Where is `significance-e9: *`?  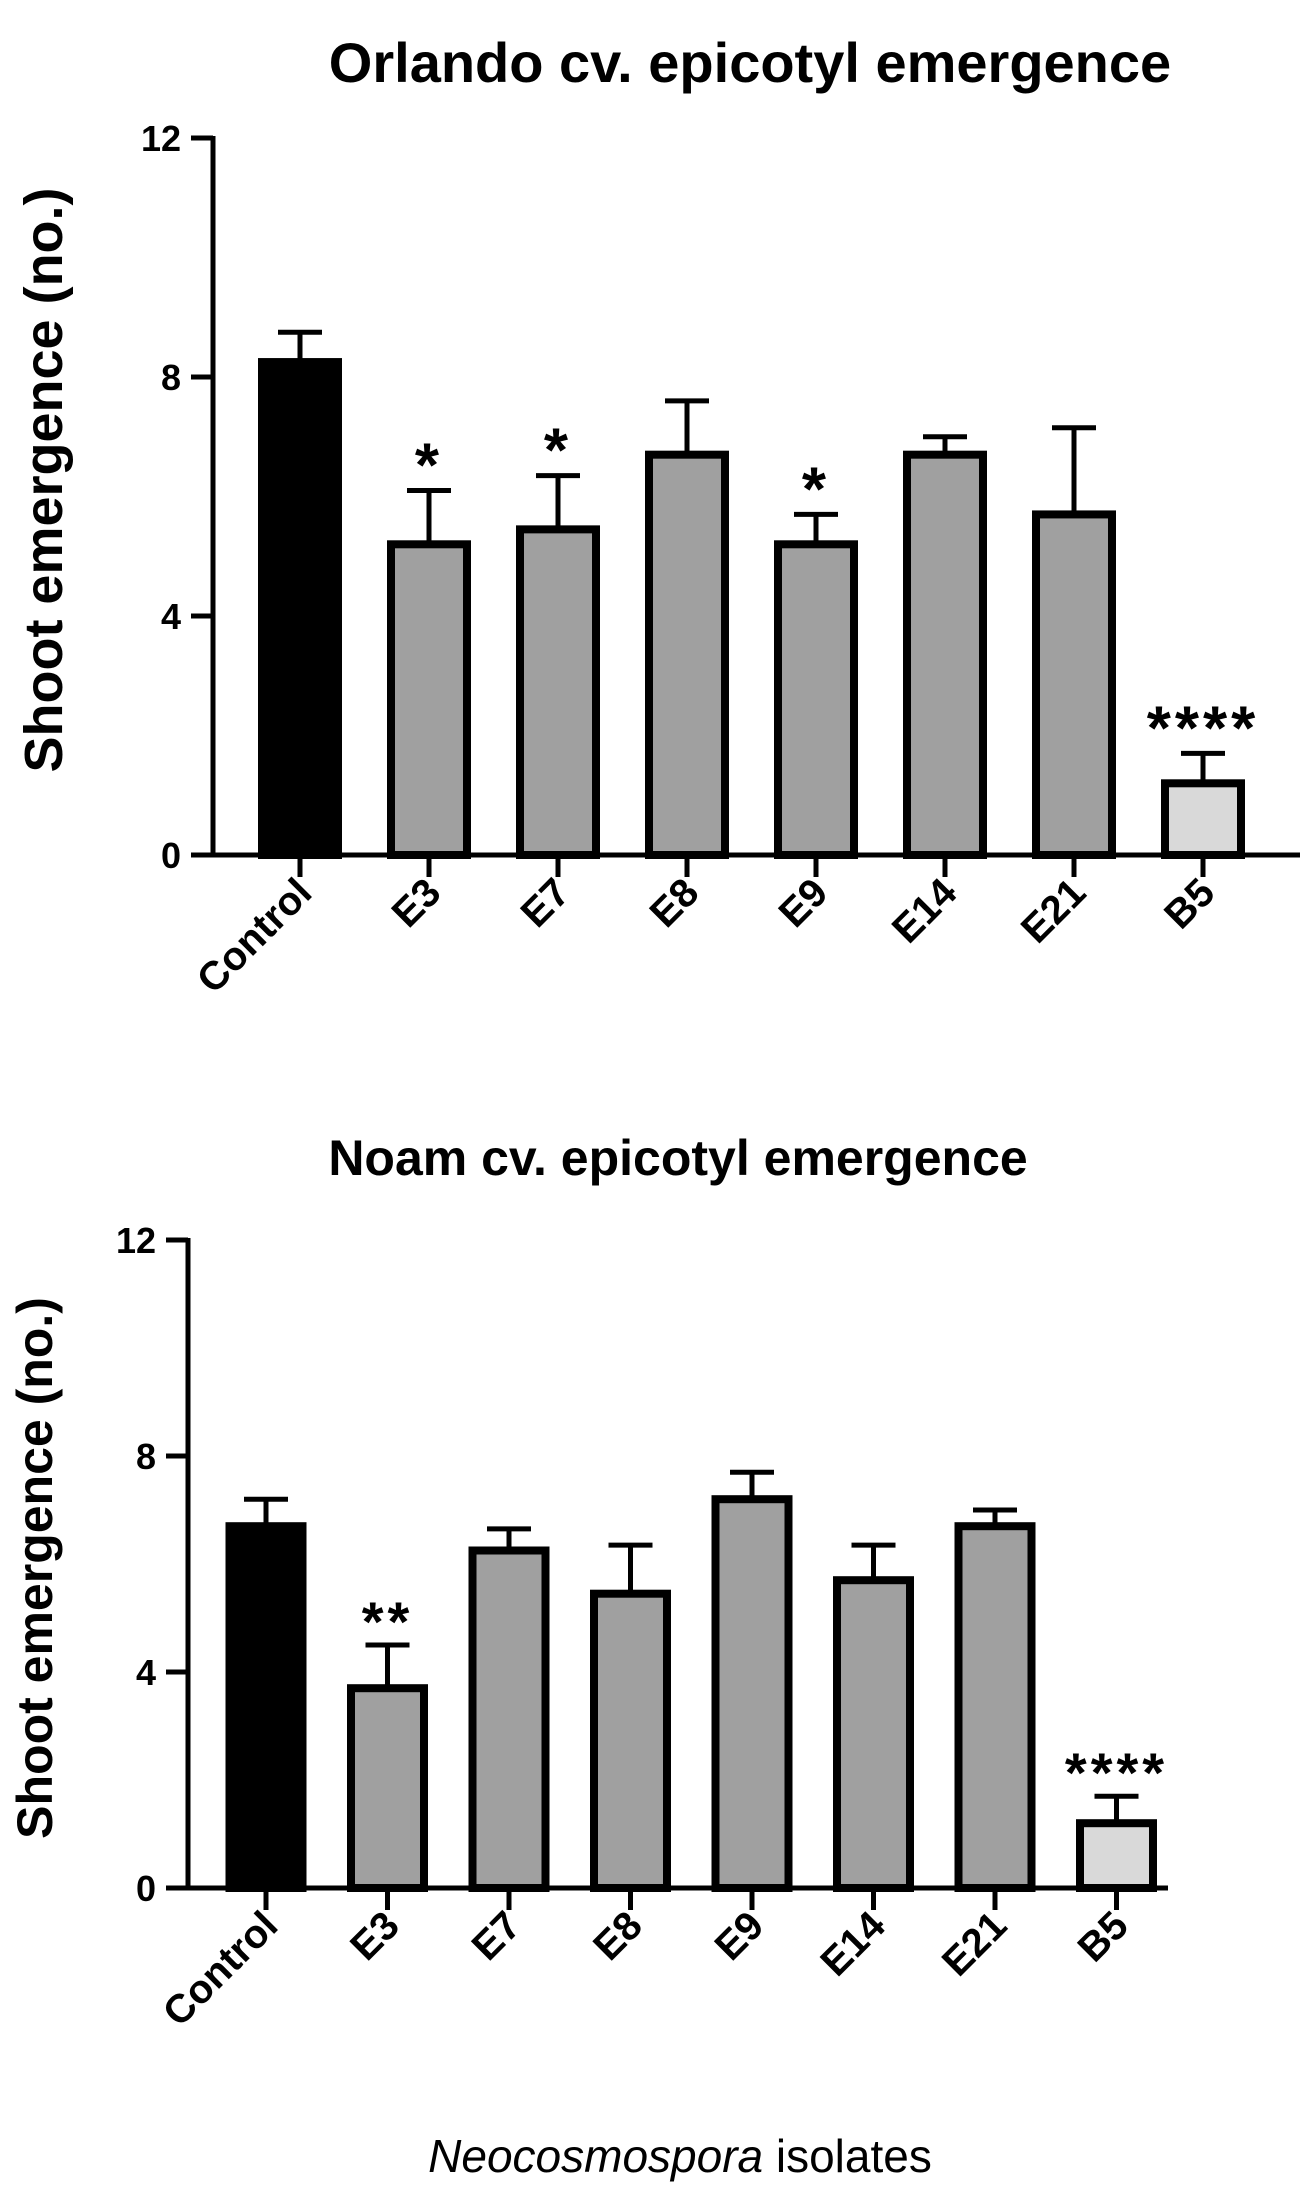
significance-e9: * is located at coordinates (816, 489).